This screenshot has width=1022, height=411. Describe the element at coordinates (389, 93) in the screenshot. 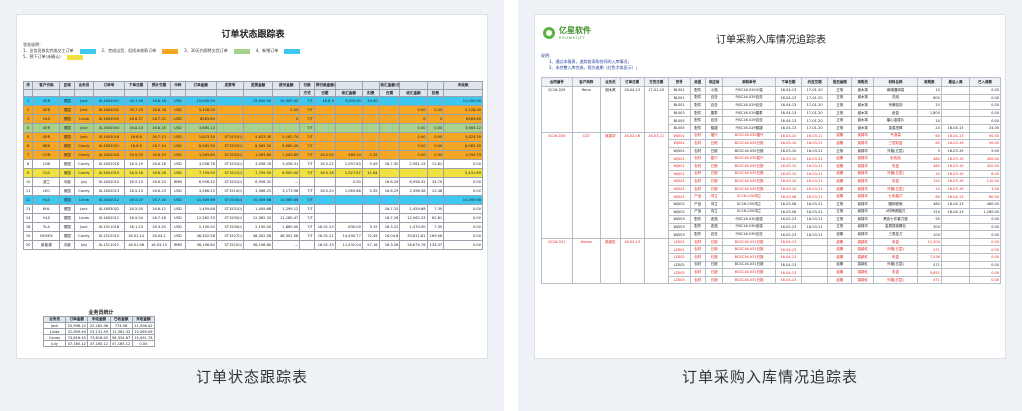

I see `column-subheader: 日期` at that location.